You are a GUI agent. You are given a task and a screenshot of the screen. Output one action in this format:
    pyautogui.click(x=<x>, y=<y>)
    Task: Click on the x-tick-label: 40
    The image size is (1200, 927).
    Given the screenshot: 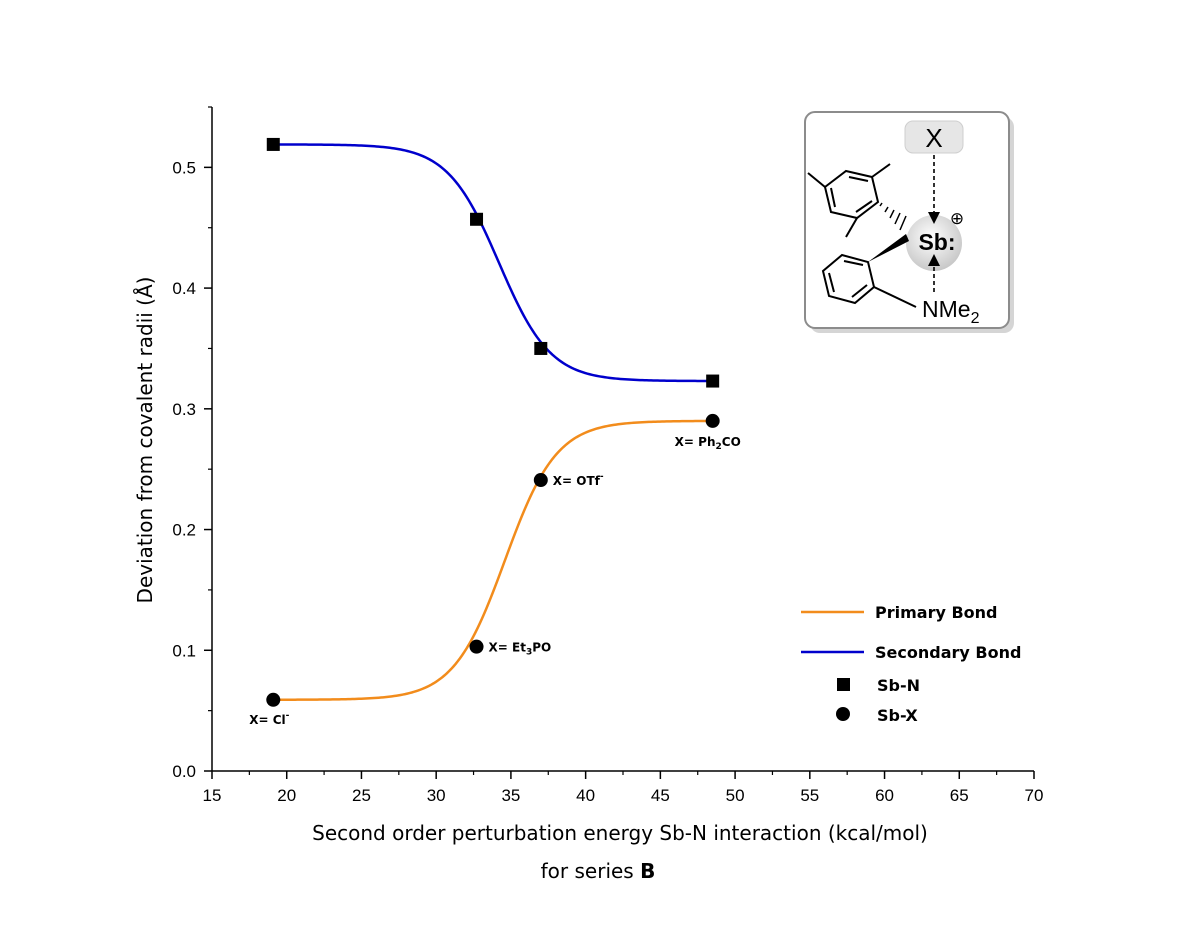 What is the action you would take?
    pyautogui.click(x=585, y=795)
    